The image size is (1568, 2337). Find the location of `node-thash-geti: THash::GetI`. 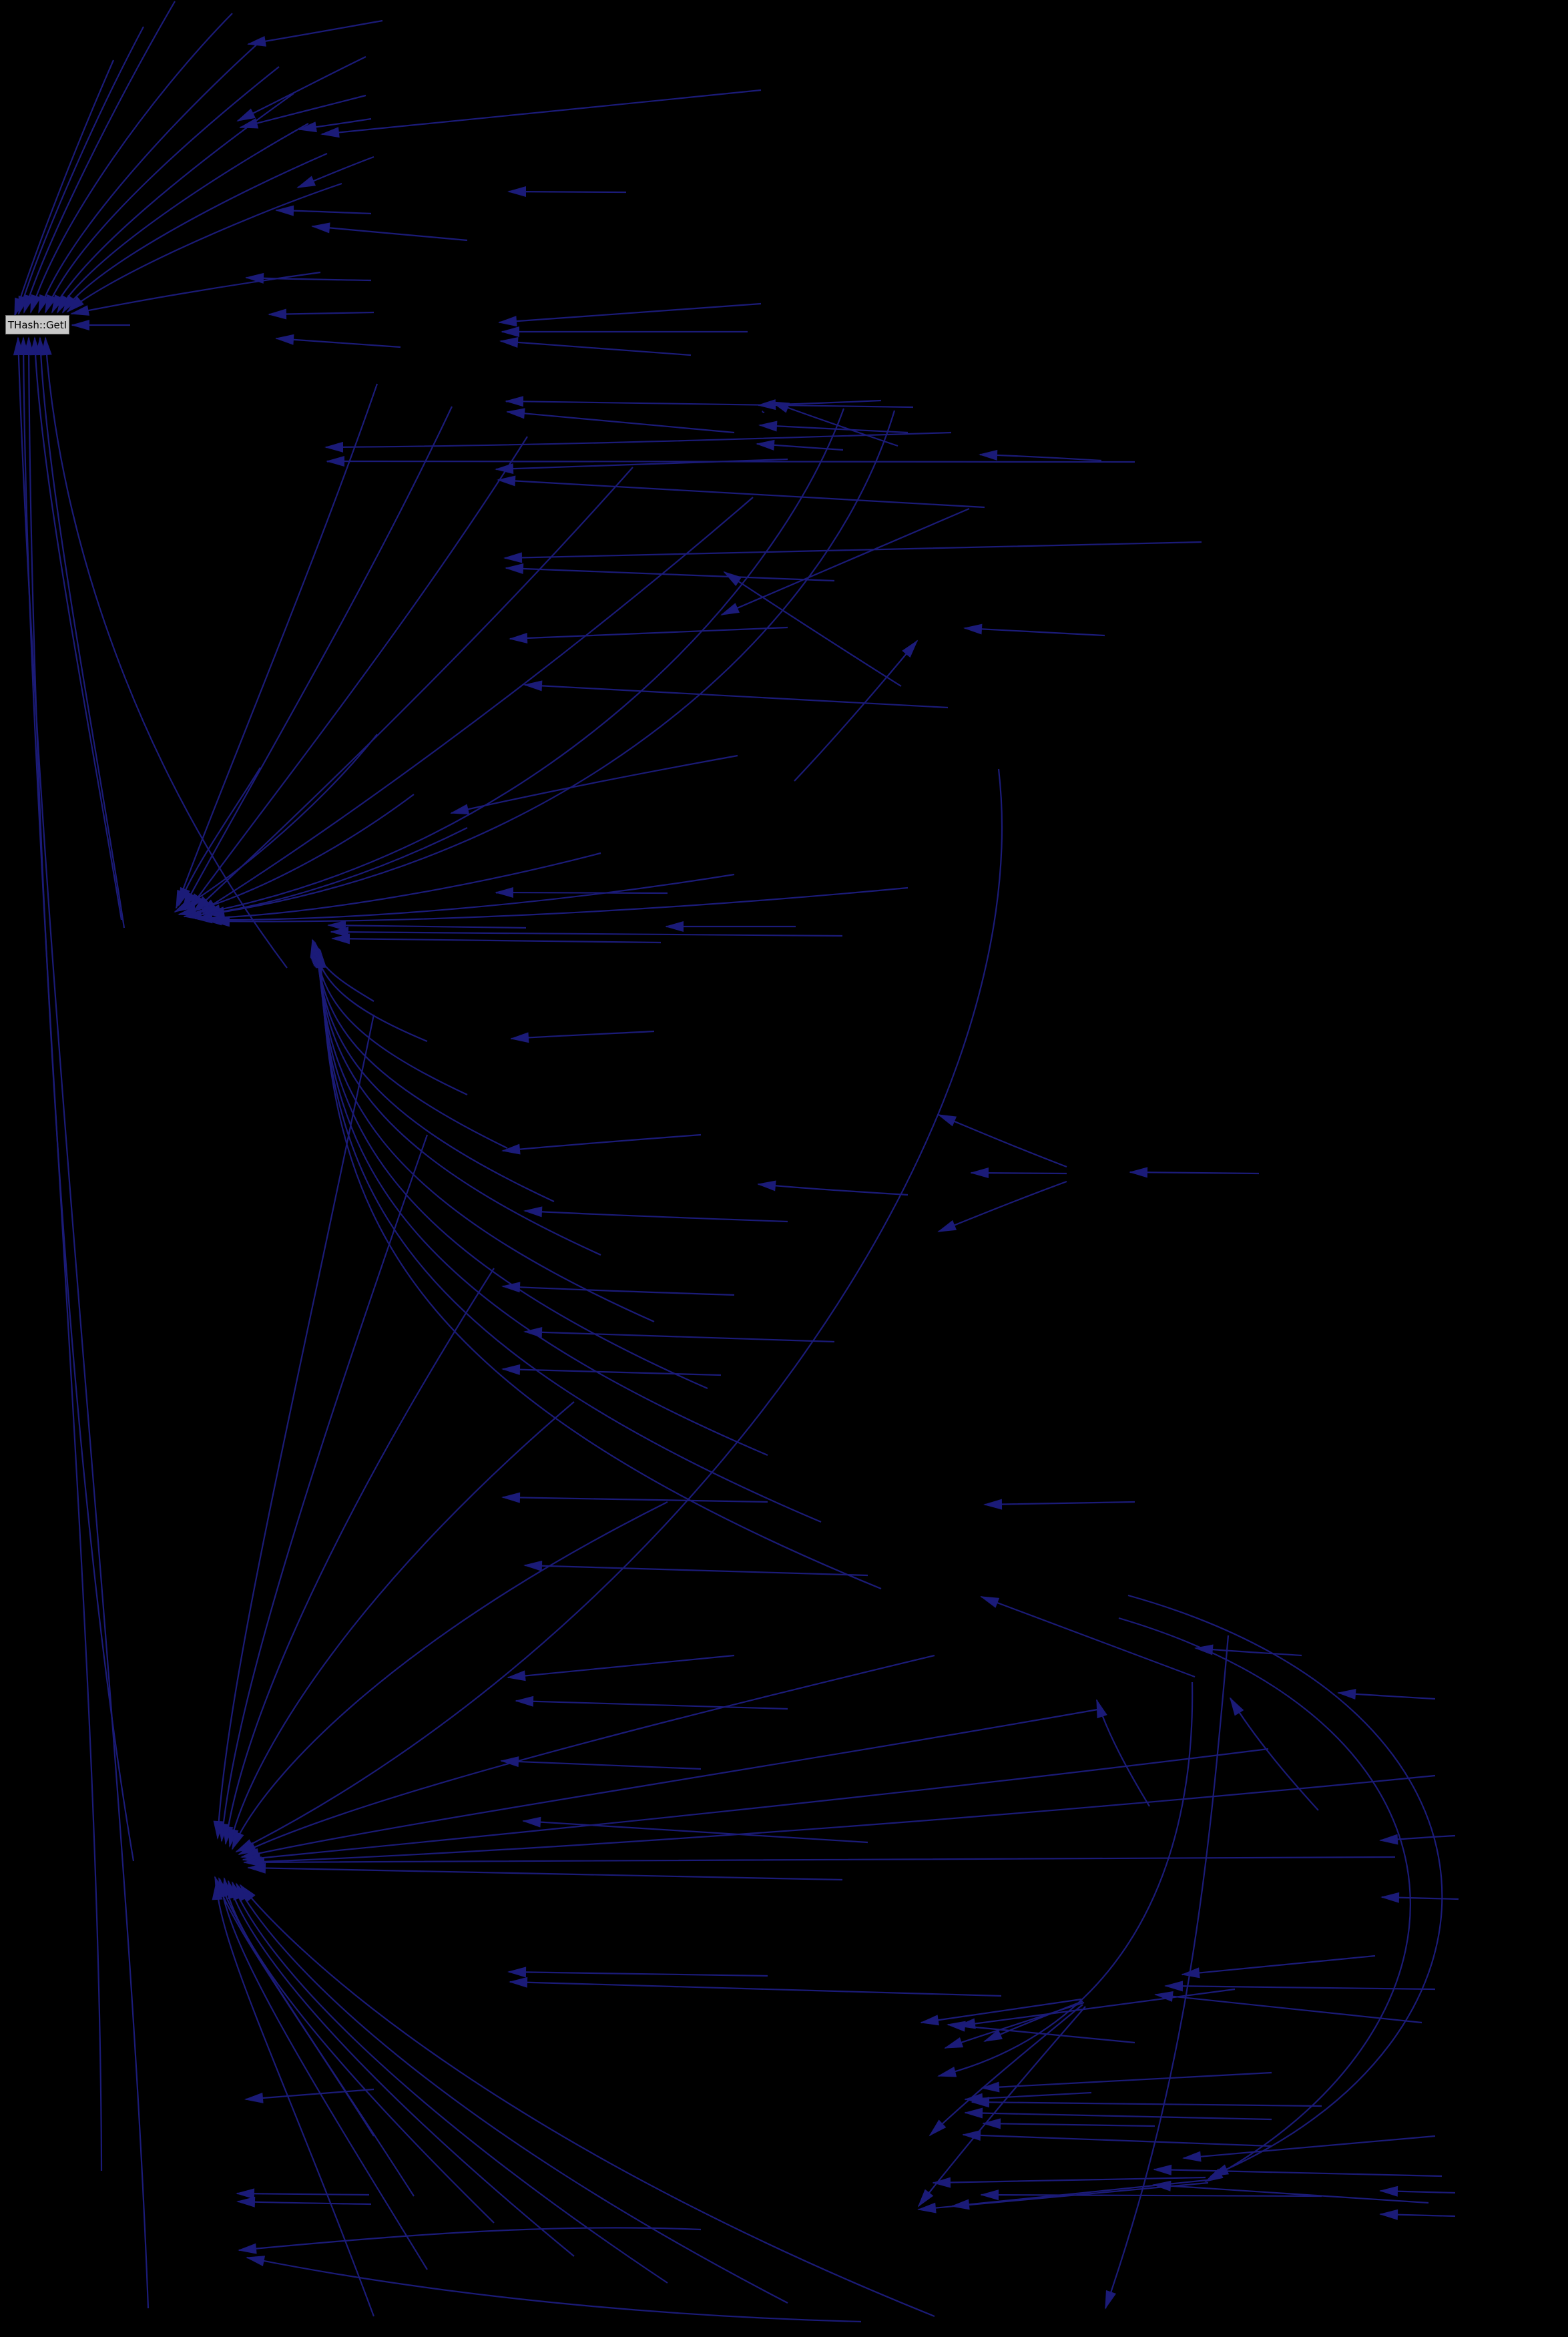

node-thash-geti: THash::GetI is located at coordinates (37, 324).